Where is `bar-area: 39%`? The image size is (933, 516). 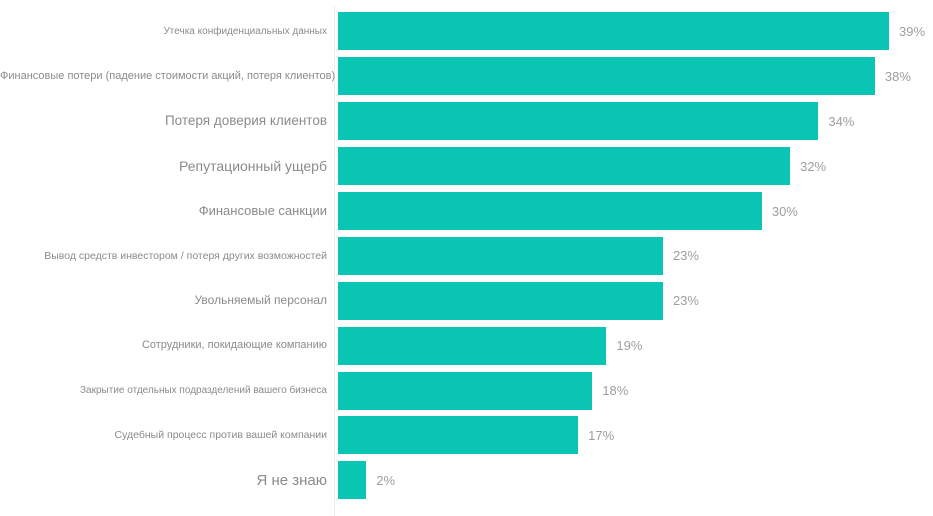 bar-area: 39% is located at coordinates (632, 31).